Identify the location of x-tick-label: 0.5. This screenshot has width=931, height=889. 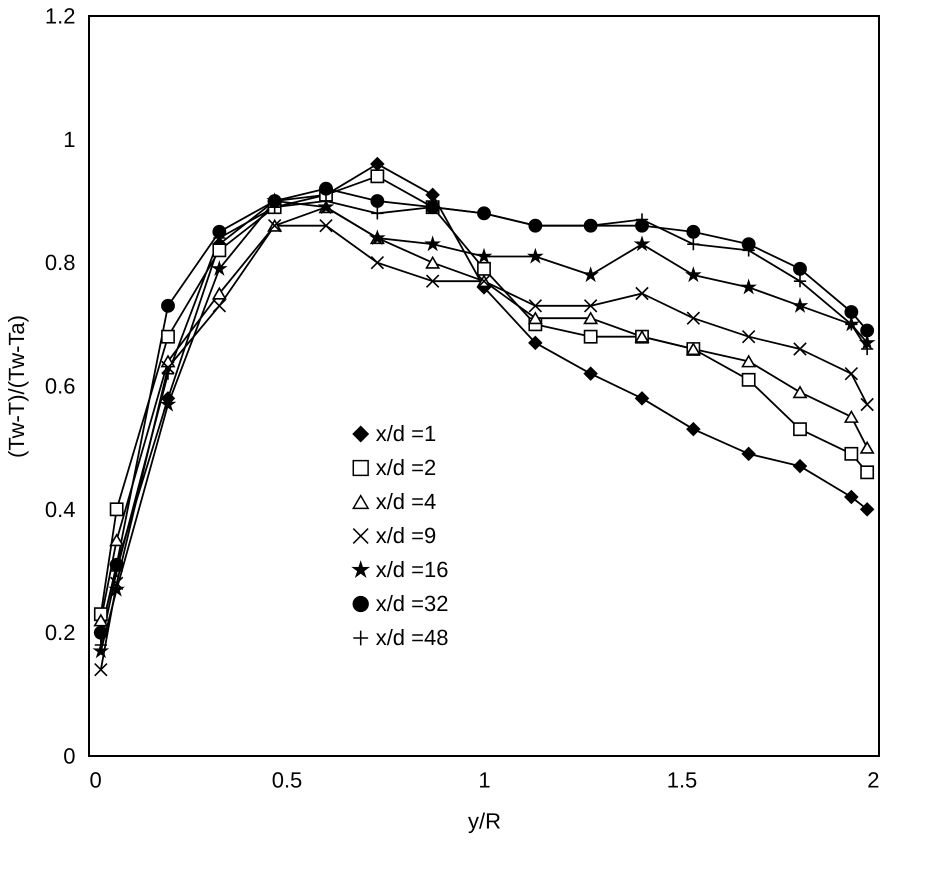
(287, 780).